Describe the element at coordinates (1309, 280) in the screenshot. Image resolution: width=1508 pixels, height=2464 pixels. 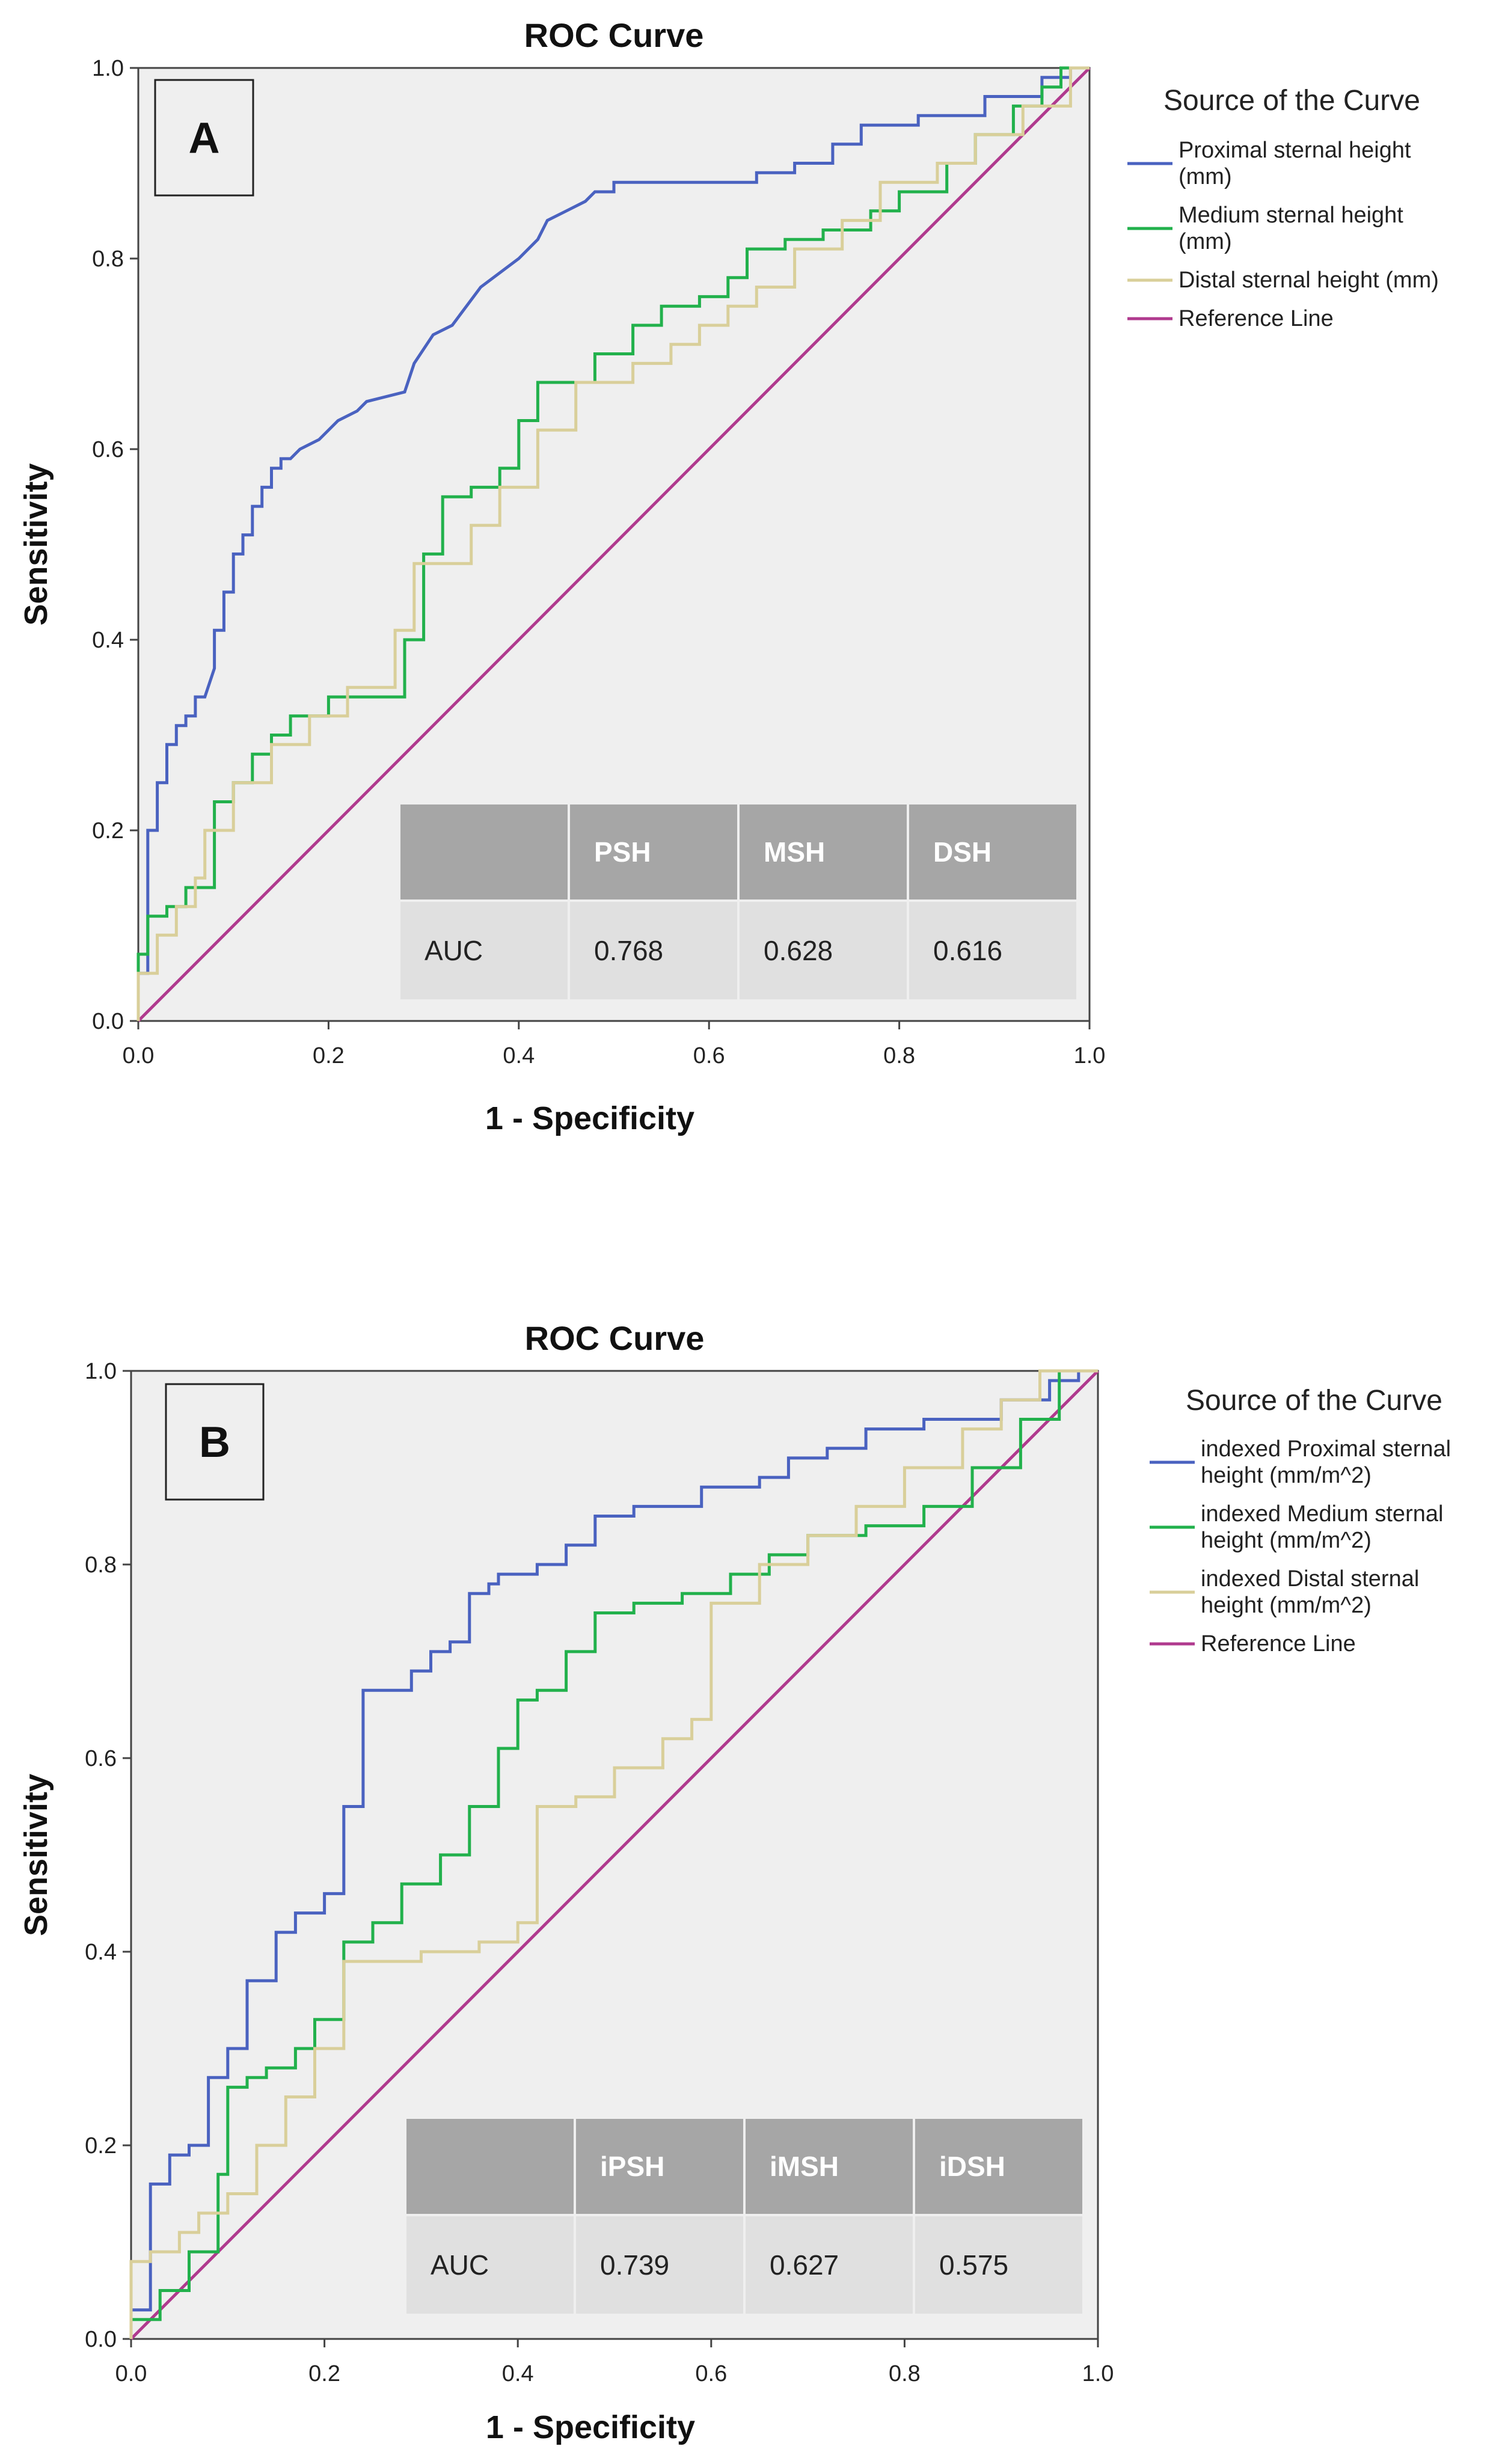
I see `legend-entry-label: Distal sternal height (mm)` at that location.